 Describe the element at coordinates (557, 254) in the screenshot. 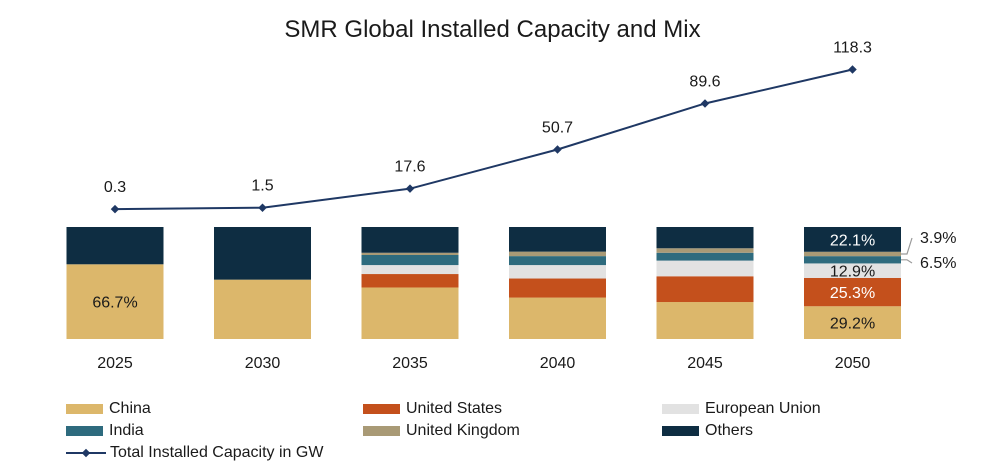

I see `bar-segment-united-kingdom-2040` at that location.